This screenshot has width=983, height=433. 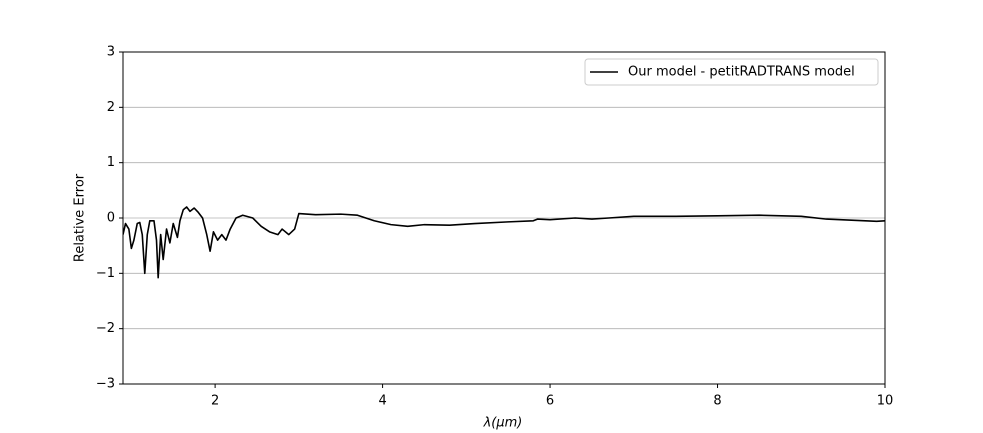 What do you see at coordinates (550, 401) in the screenshot?
I see `x-tick-label: 6` at bounding box center [550, 401].